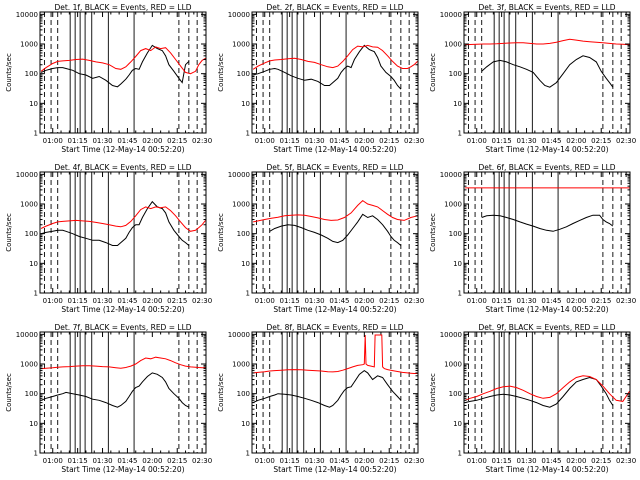 This screenshot has height=480, width=640. I want to click on chart-title: Det. 3f, BLACK = Events, RED = LLD, so click(546, 7).